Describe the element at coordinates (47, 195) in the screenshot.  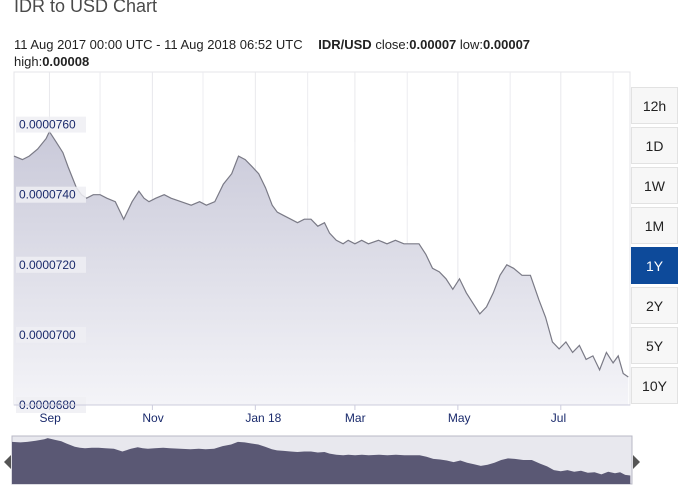
I see `y-tick-label: 0.0000740` at that location.